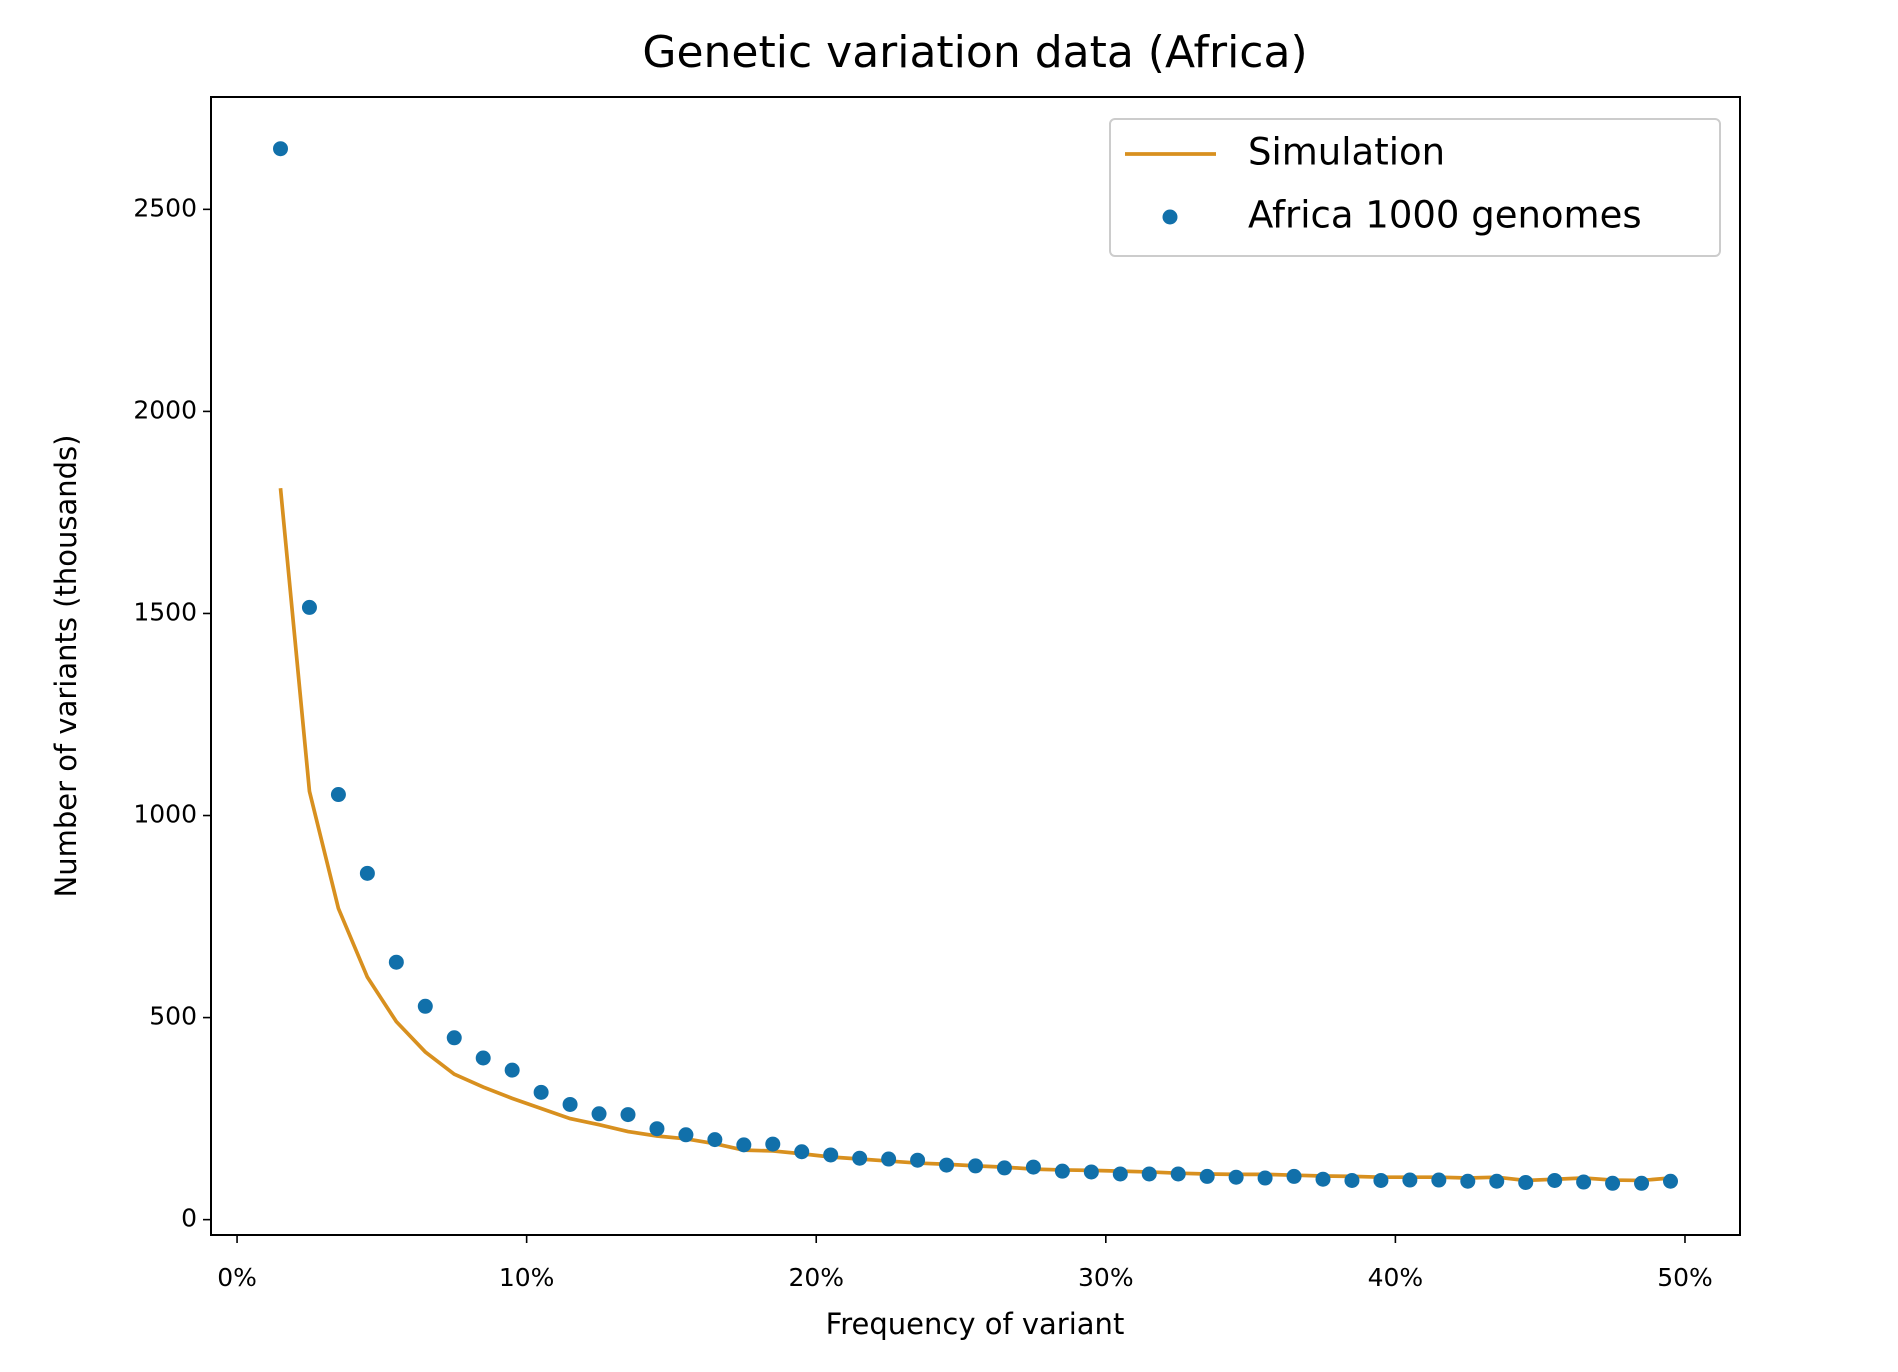 This screenshot has height=1372, width=1898. I want to click on legend-label: Africa 1000 genomes, so click(1445, 215).